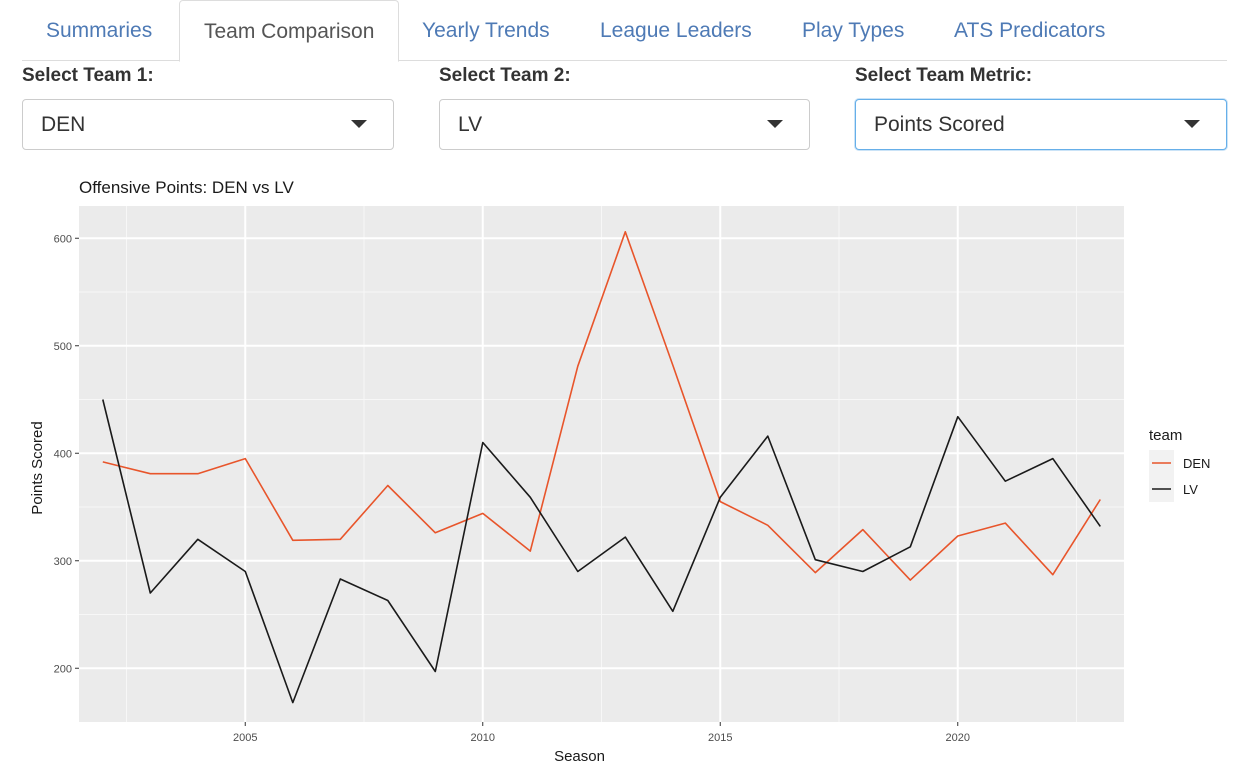 This screenshot has height=784, width=1255. I want to click on tab-ats-predicators: ATS Predicators, so click(1030, 30).